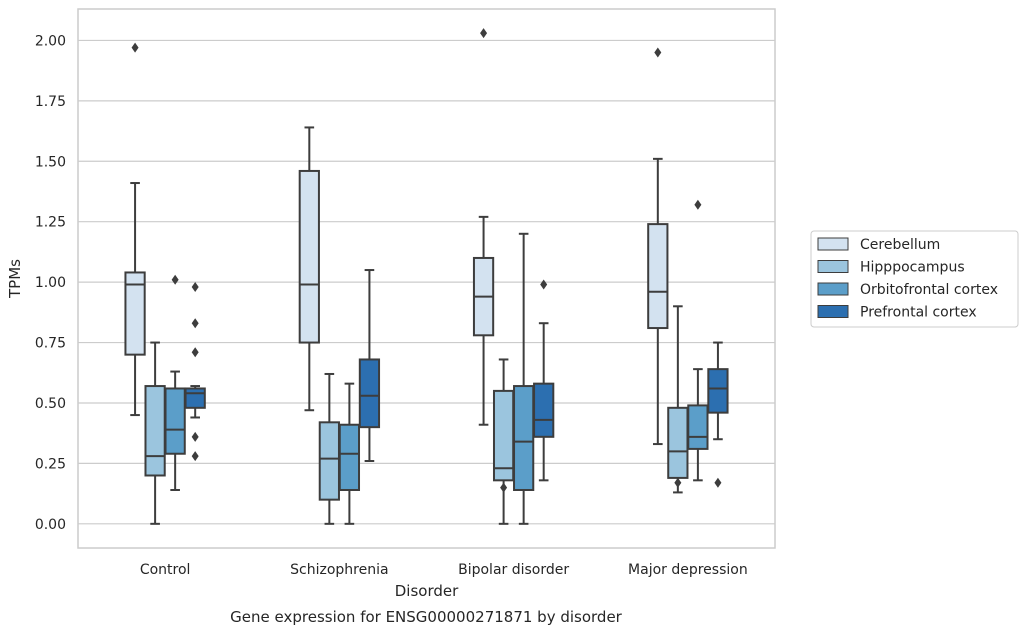 This screenshot has width=1028, height=638. What do you see at coordinates (918, 313) in the screenshot?
I see `legend-label: Prefrontal cortex` at bounding box center [918, 313].